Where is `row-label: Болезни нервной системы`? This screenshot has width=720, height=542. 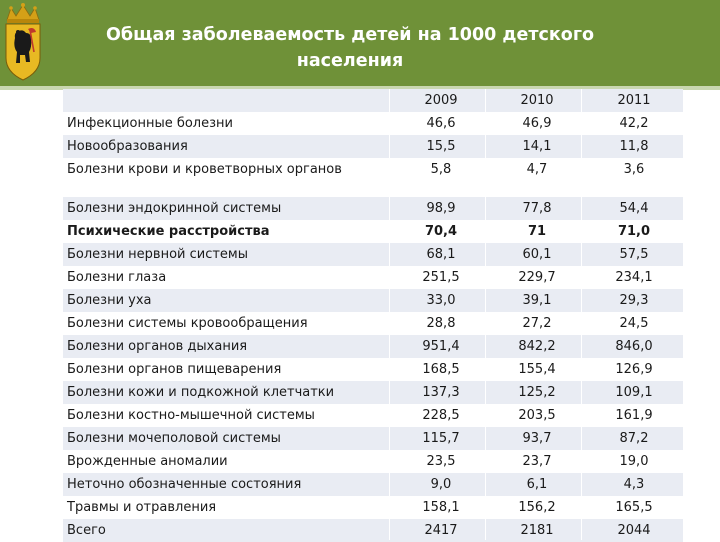
row-label: Болезни нервной системы is located at coordinates (158, 254).